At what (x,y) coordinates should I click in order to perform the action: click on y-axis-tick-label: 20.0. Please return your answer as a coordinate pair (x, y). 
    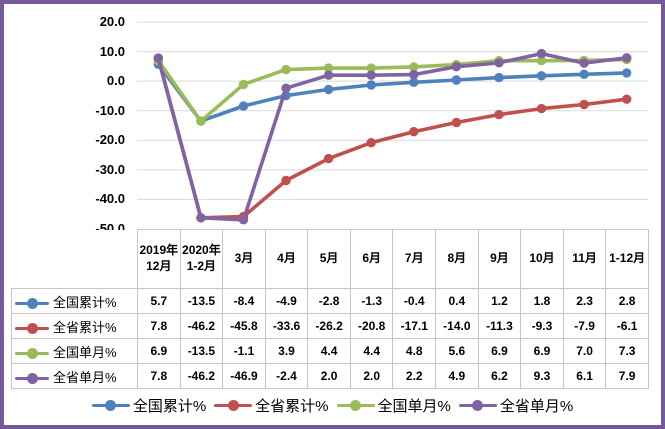
    Looking at the image, I should click on (112, 21).